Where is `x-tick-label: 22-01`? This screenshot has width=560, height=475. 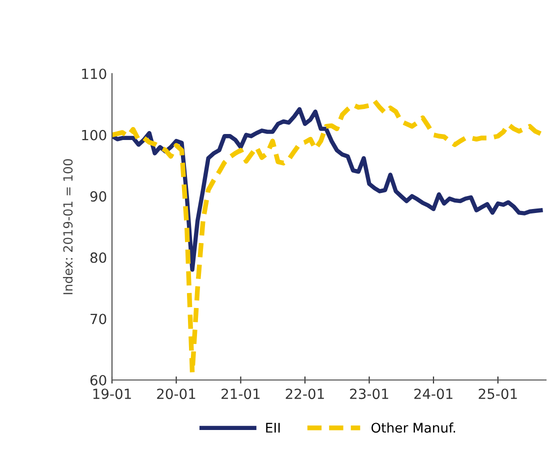
x-tick-label: 22-01 is located at coordinates (305, 394).